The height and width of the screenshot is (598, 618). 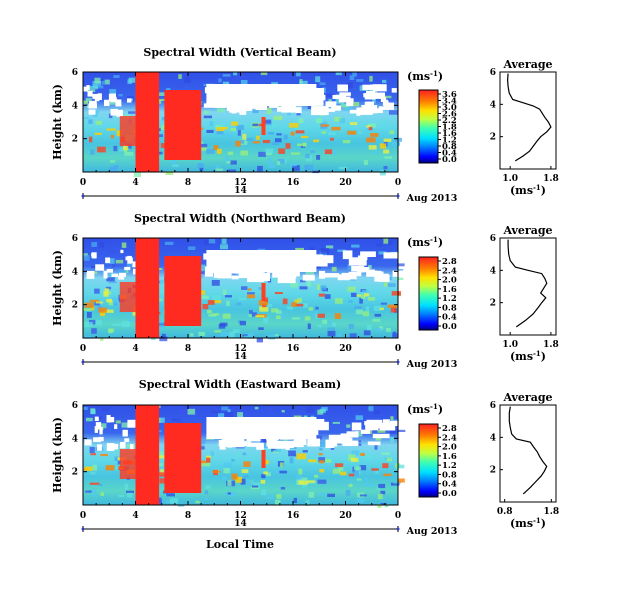 I want to click on date-marker-label: 14, so click(x=240, y=191).